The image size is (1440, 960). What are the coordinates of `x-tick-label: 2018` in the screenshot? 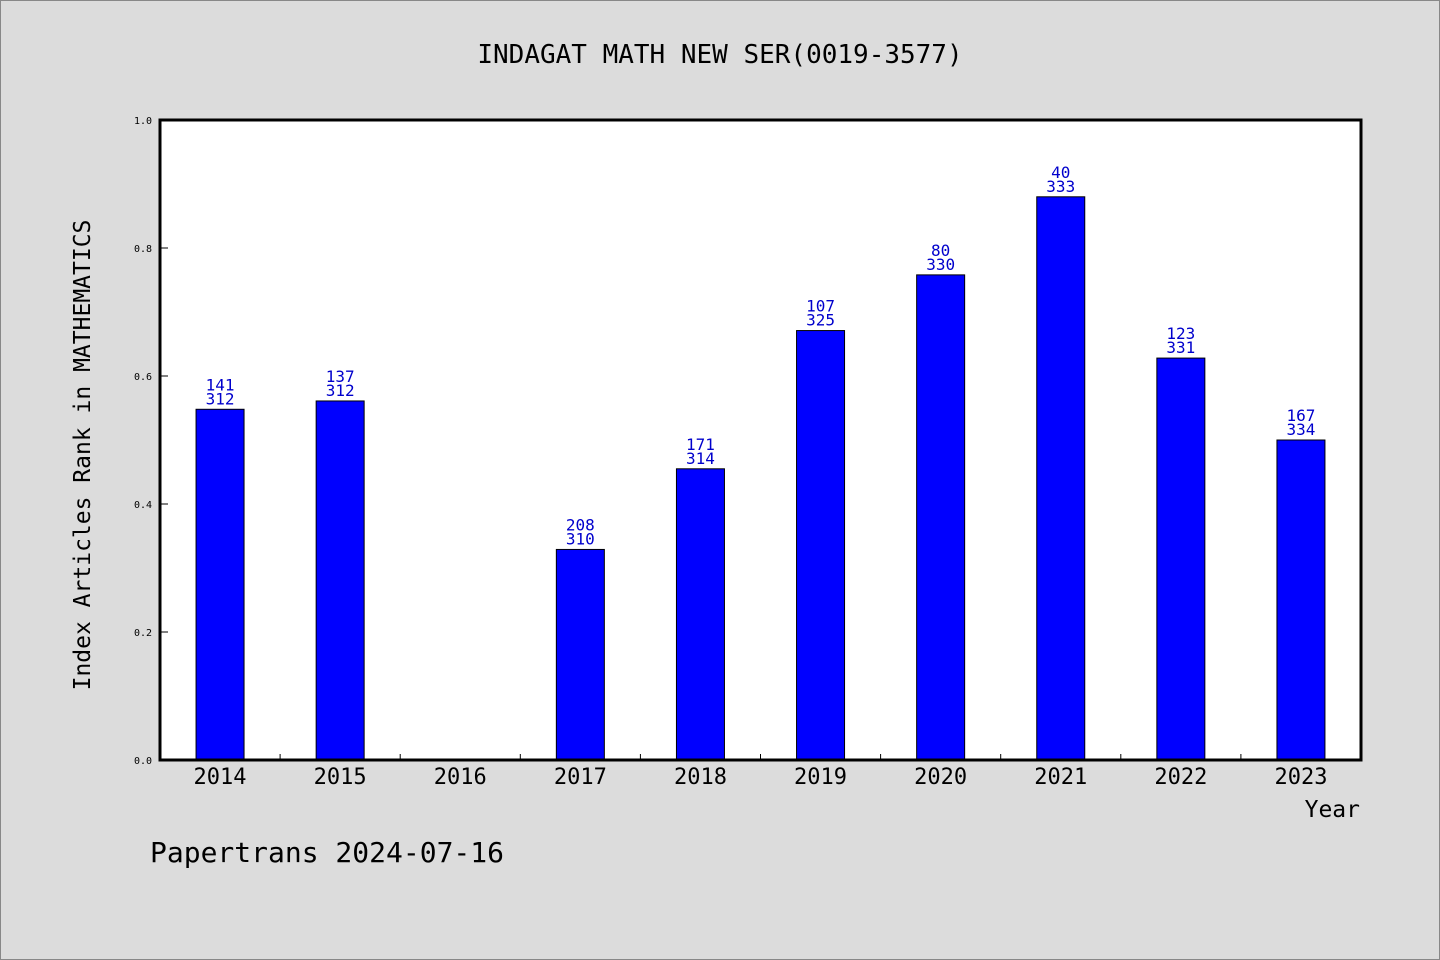 It's located at (700, 777).